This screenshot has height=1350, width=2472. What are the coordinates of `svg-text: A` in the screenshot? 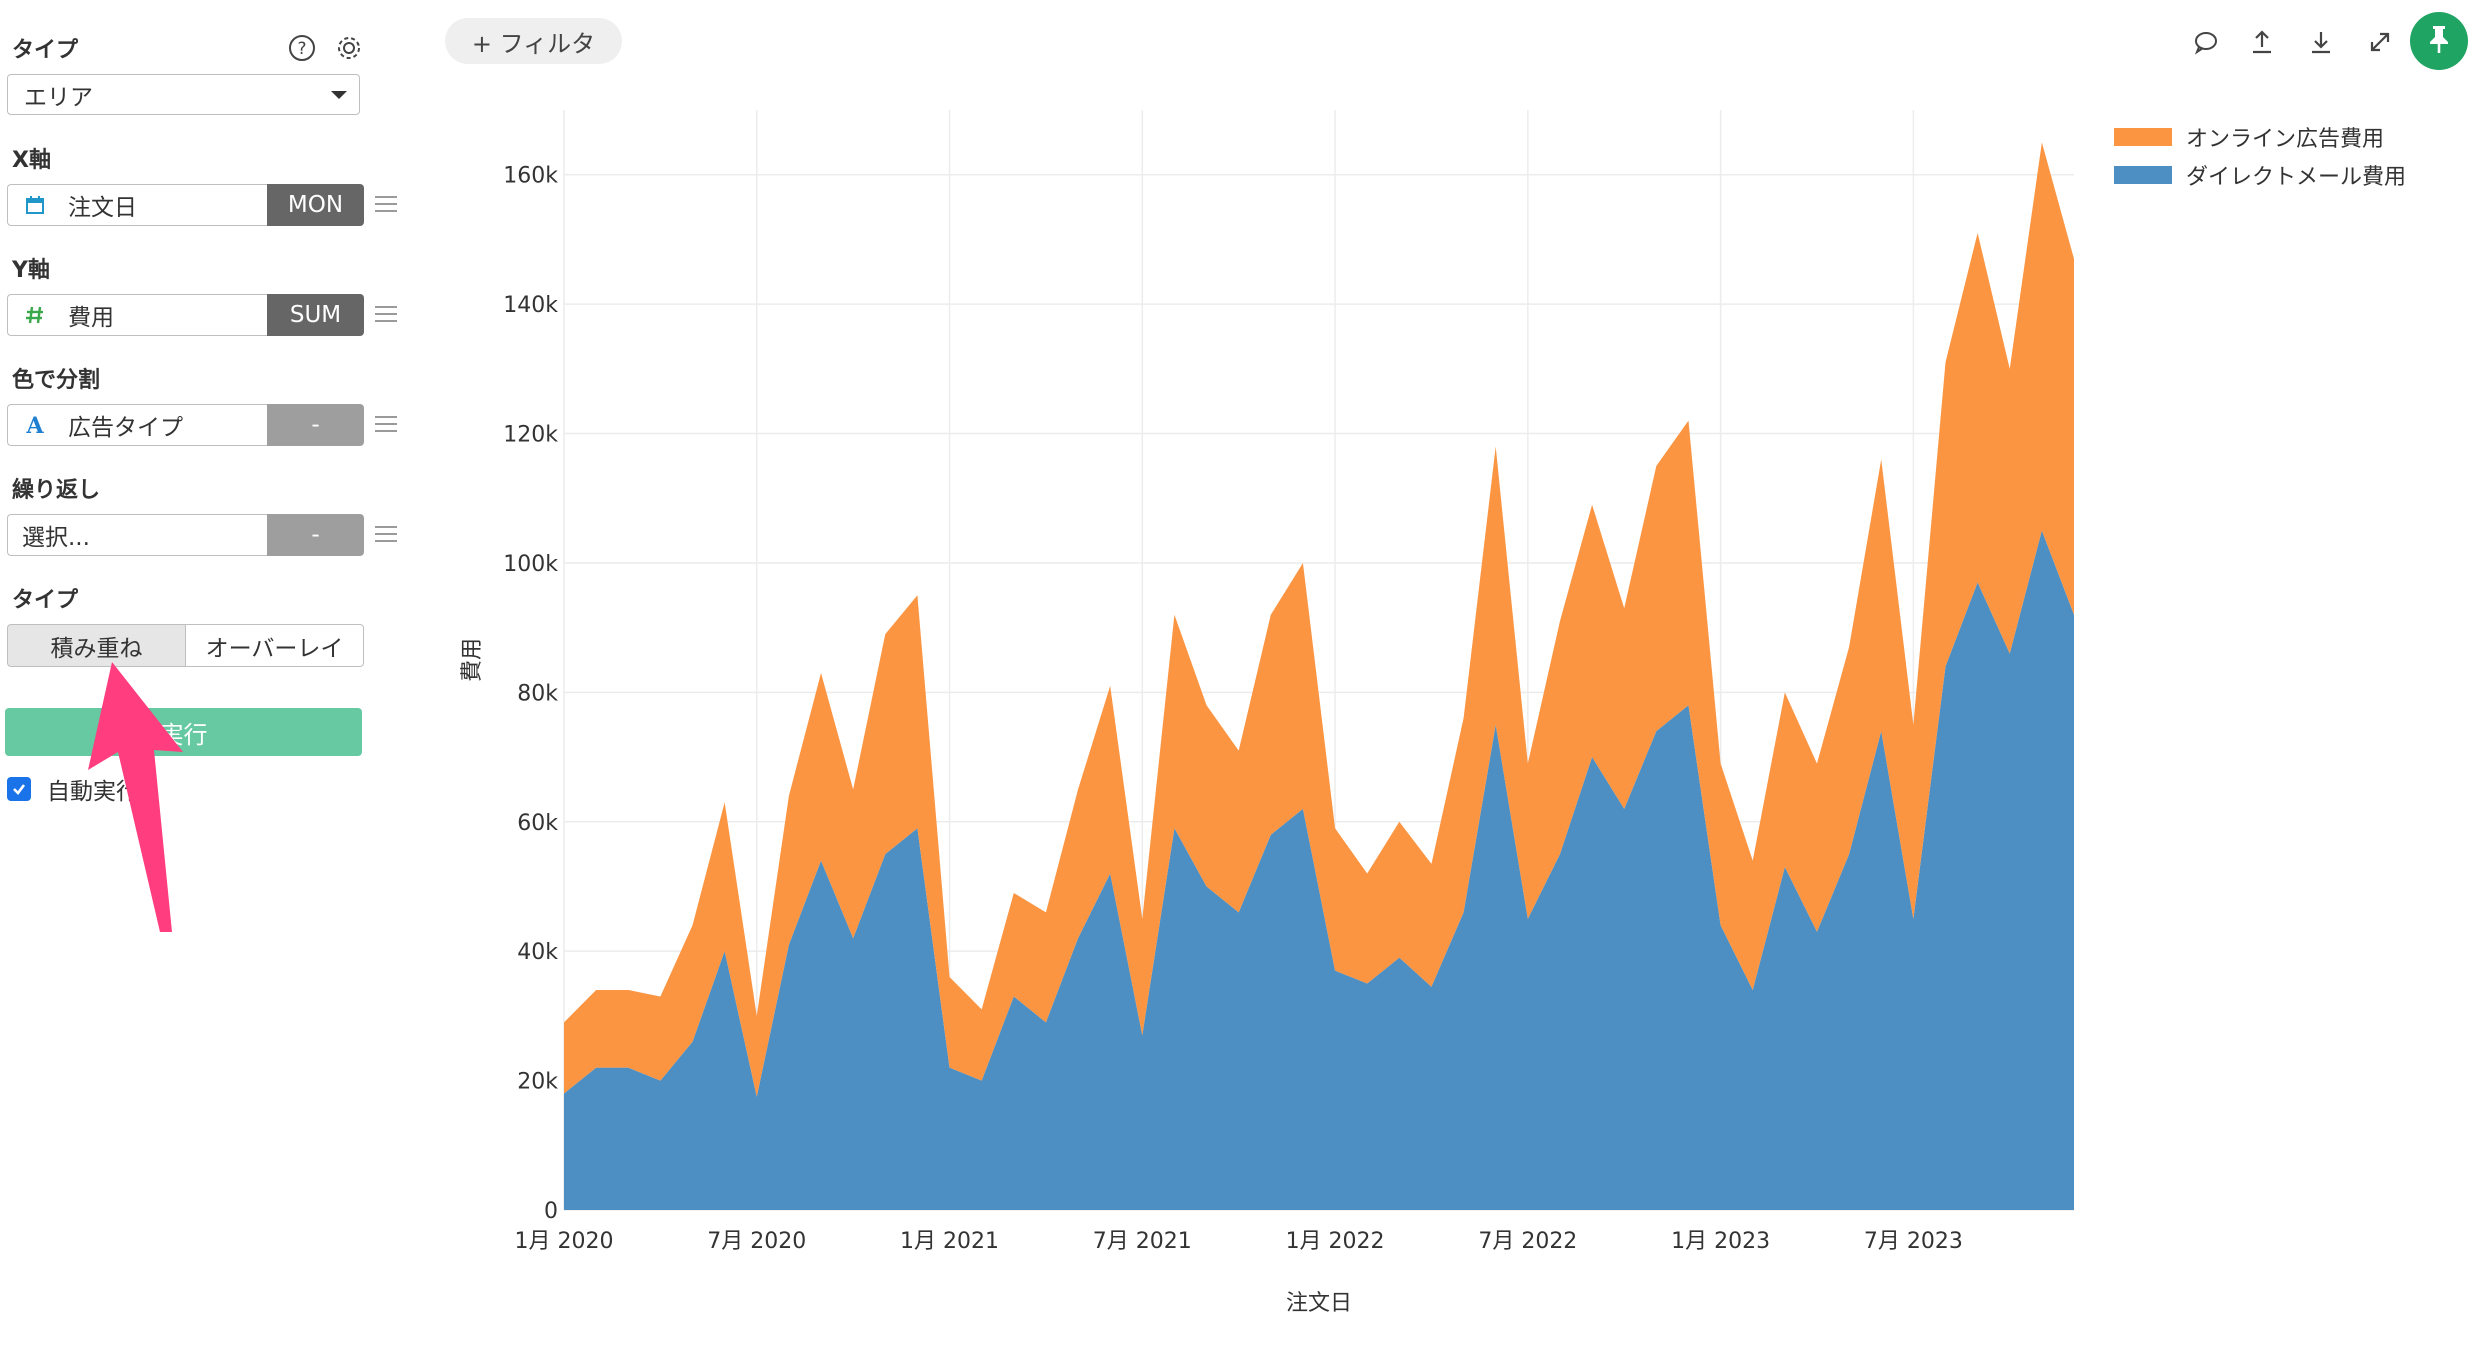 It's located at (34, 425).